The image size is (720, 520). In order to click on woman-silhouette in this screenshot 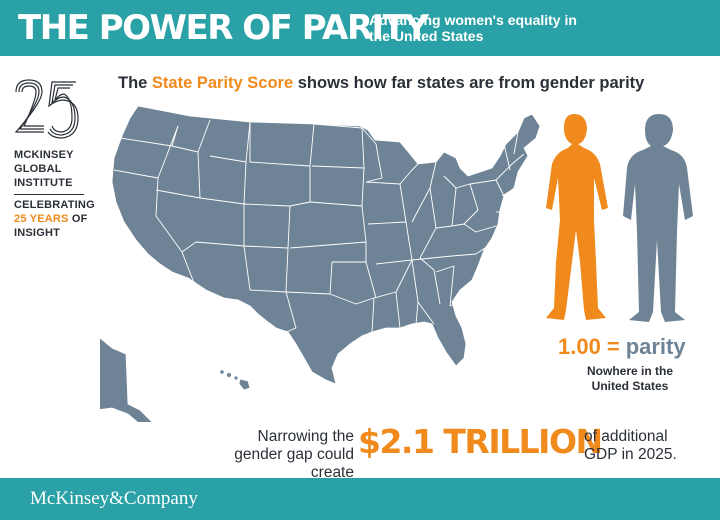, I will do `click(577, 217)`.